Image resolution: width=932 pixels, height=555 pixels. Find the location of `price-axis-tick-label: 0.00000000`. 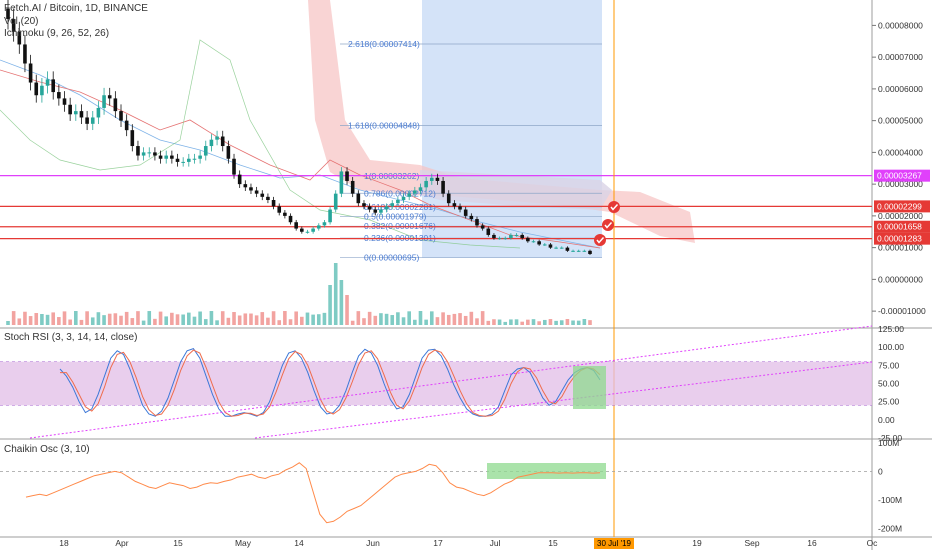

price-axis-tick-label: 0.00000000 is located at coordinates (900, 279).